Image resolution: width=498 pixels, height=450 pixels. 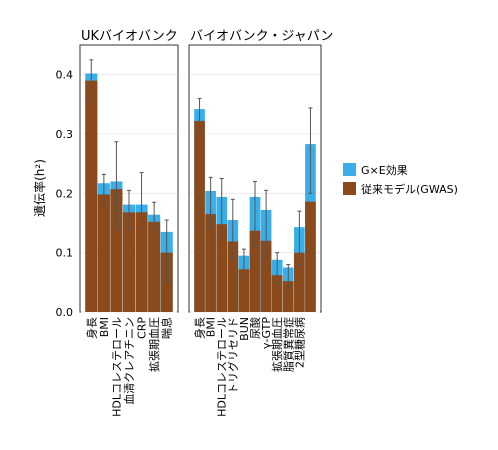 I want to click on legend-label-base: 従来モデル(GWAS), so click(x=409, y=189).